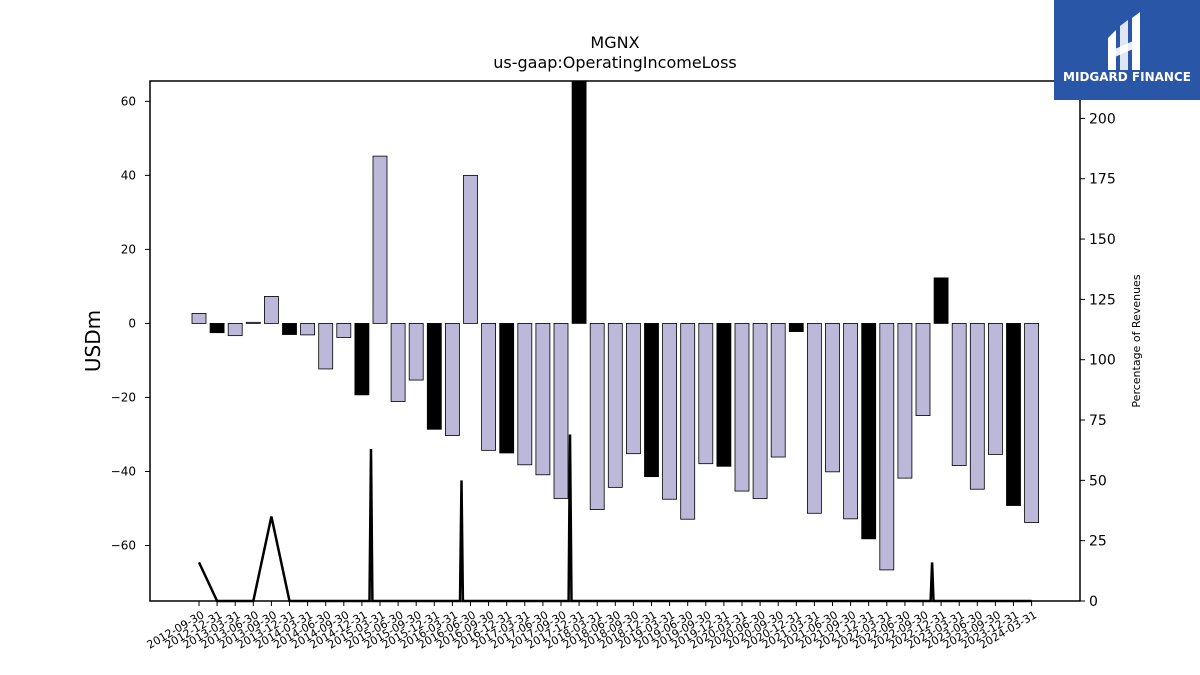 This screenshot has width=1200, height=675. Describe the element at coordinates (123, 471) in the screenshot. I see `y-tick-label: −40` at that location.